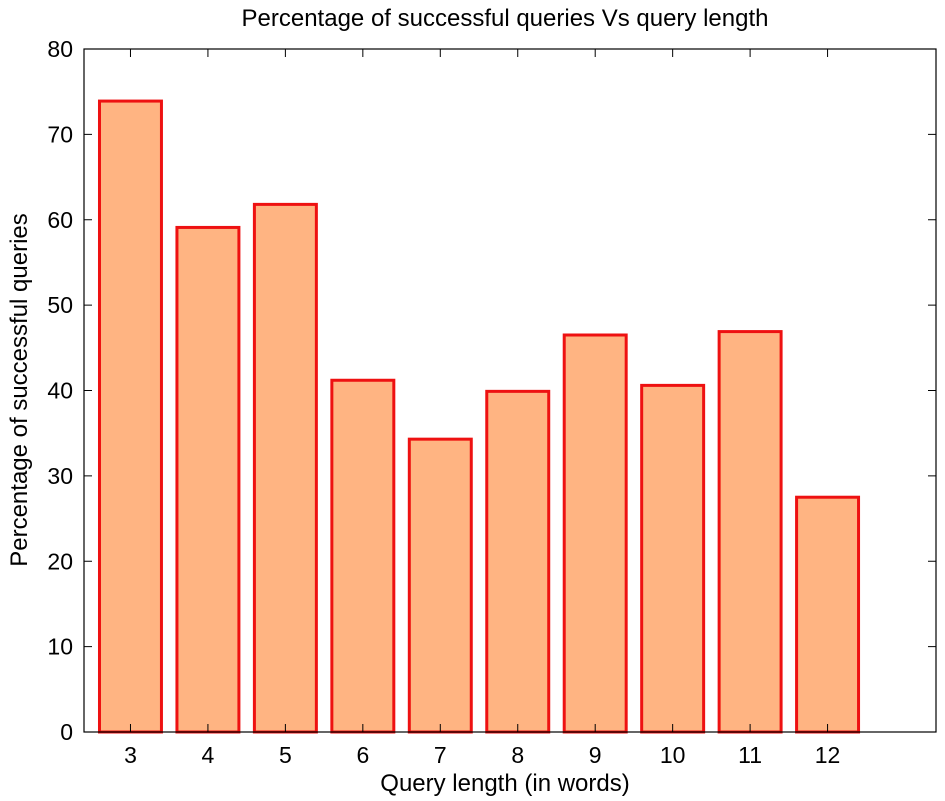 This screenshot has height=801, width=945. What do you see at coordinates (750, 755) in the screenshot?
I see `x-tick-label: 11` at bounding box center [750, 755].